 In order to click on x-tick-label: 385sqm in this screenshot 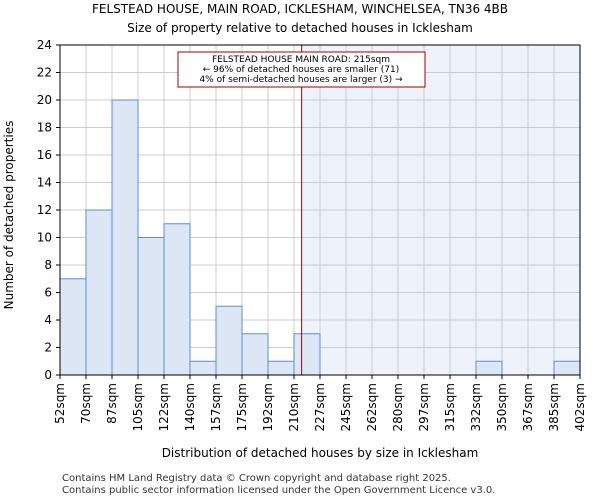, I will do `click(554, 407)`.